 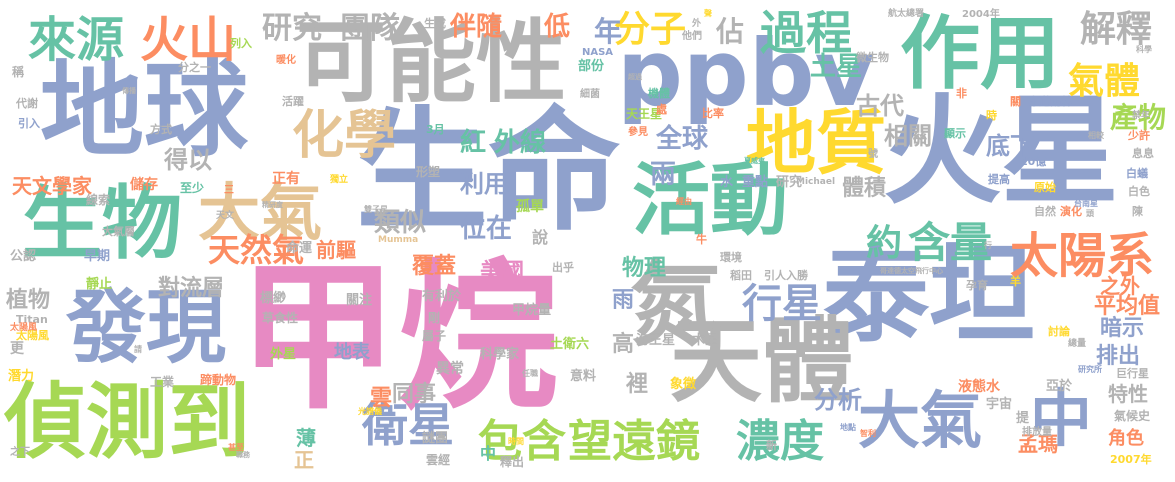 What do you see at coordinates (144, 110) in the screenshot?
I see `word: 地球` at bounding box center [144, 110].